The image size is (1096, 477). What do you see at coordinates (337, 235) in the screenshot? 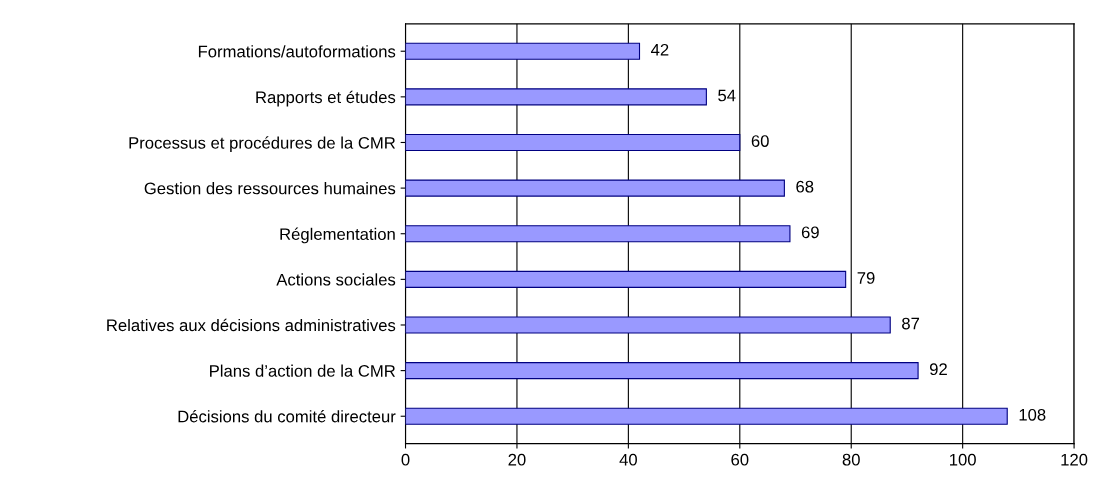
I see `y-tick-label: Réglementation` at bounding box center [337, 235].